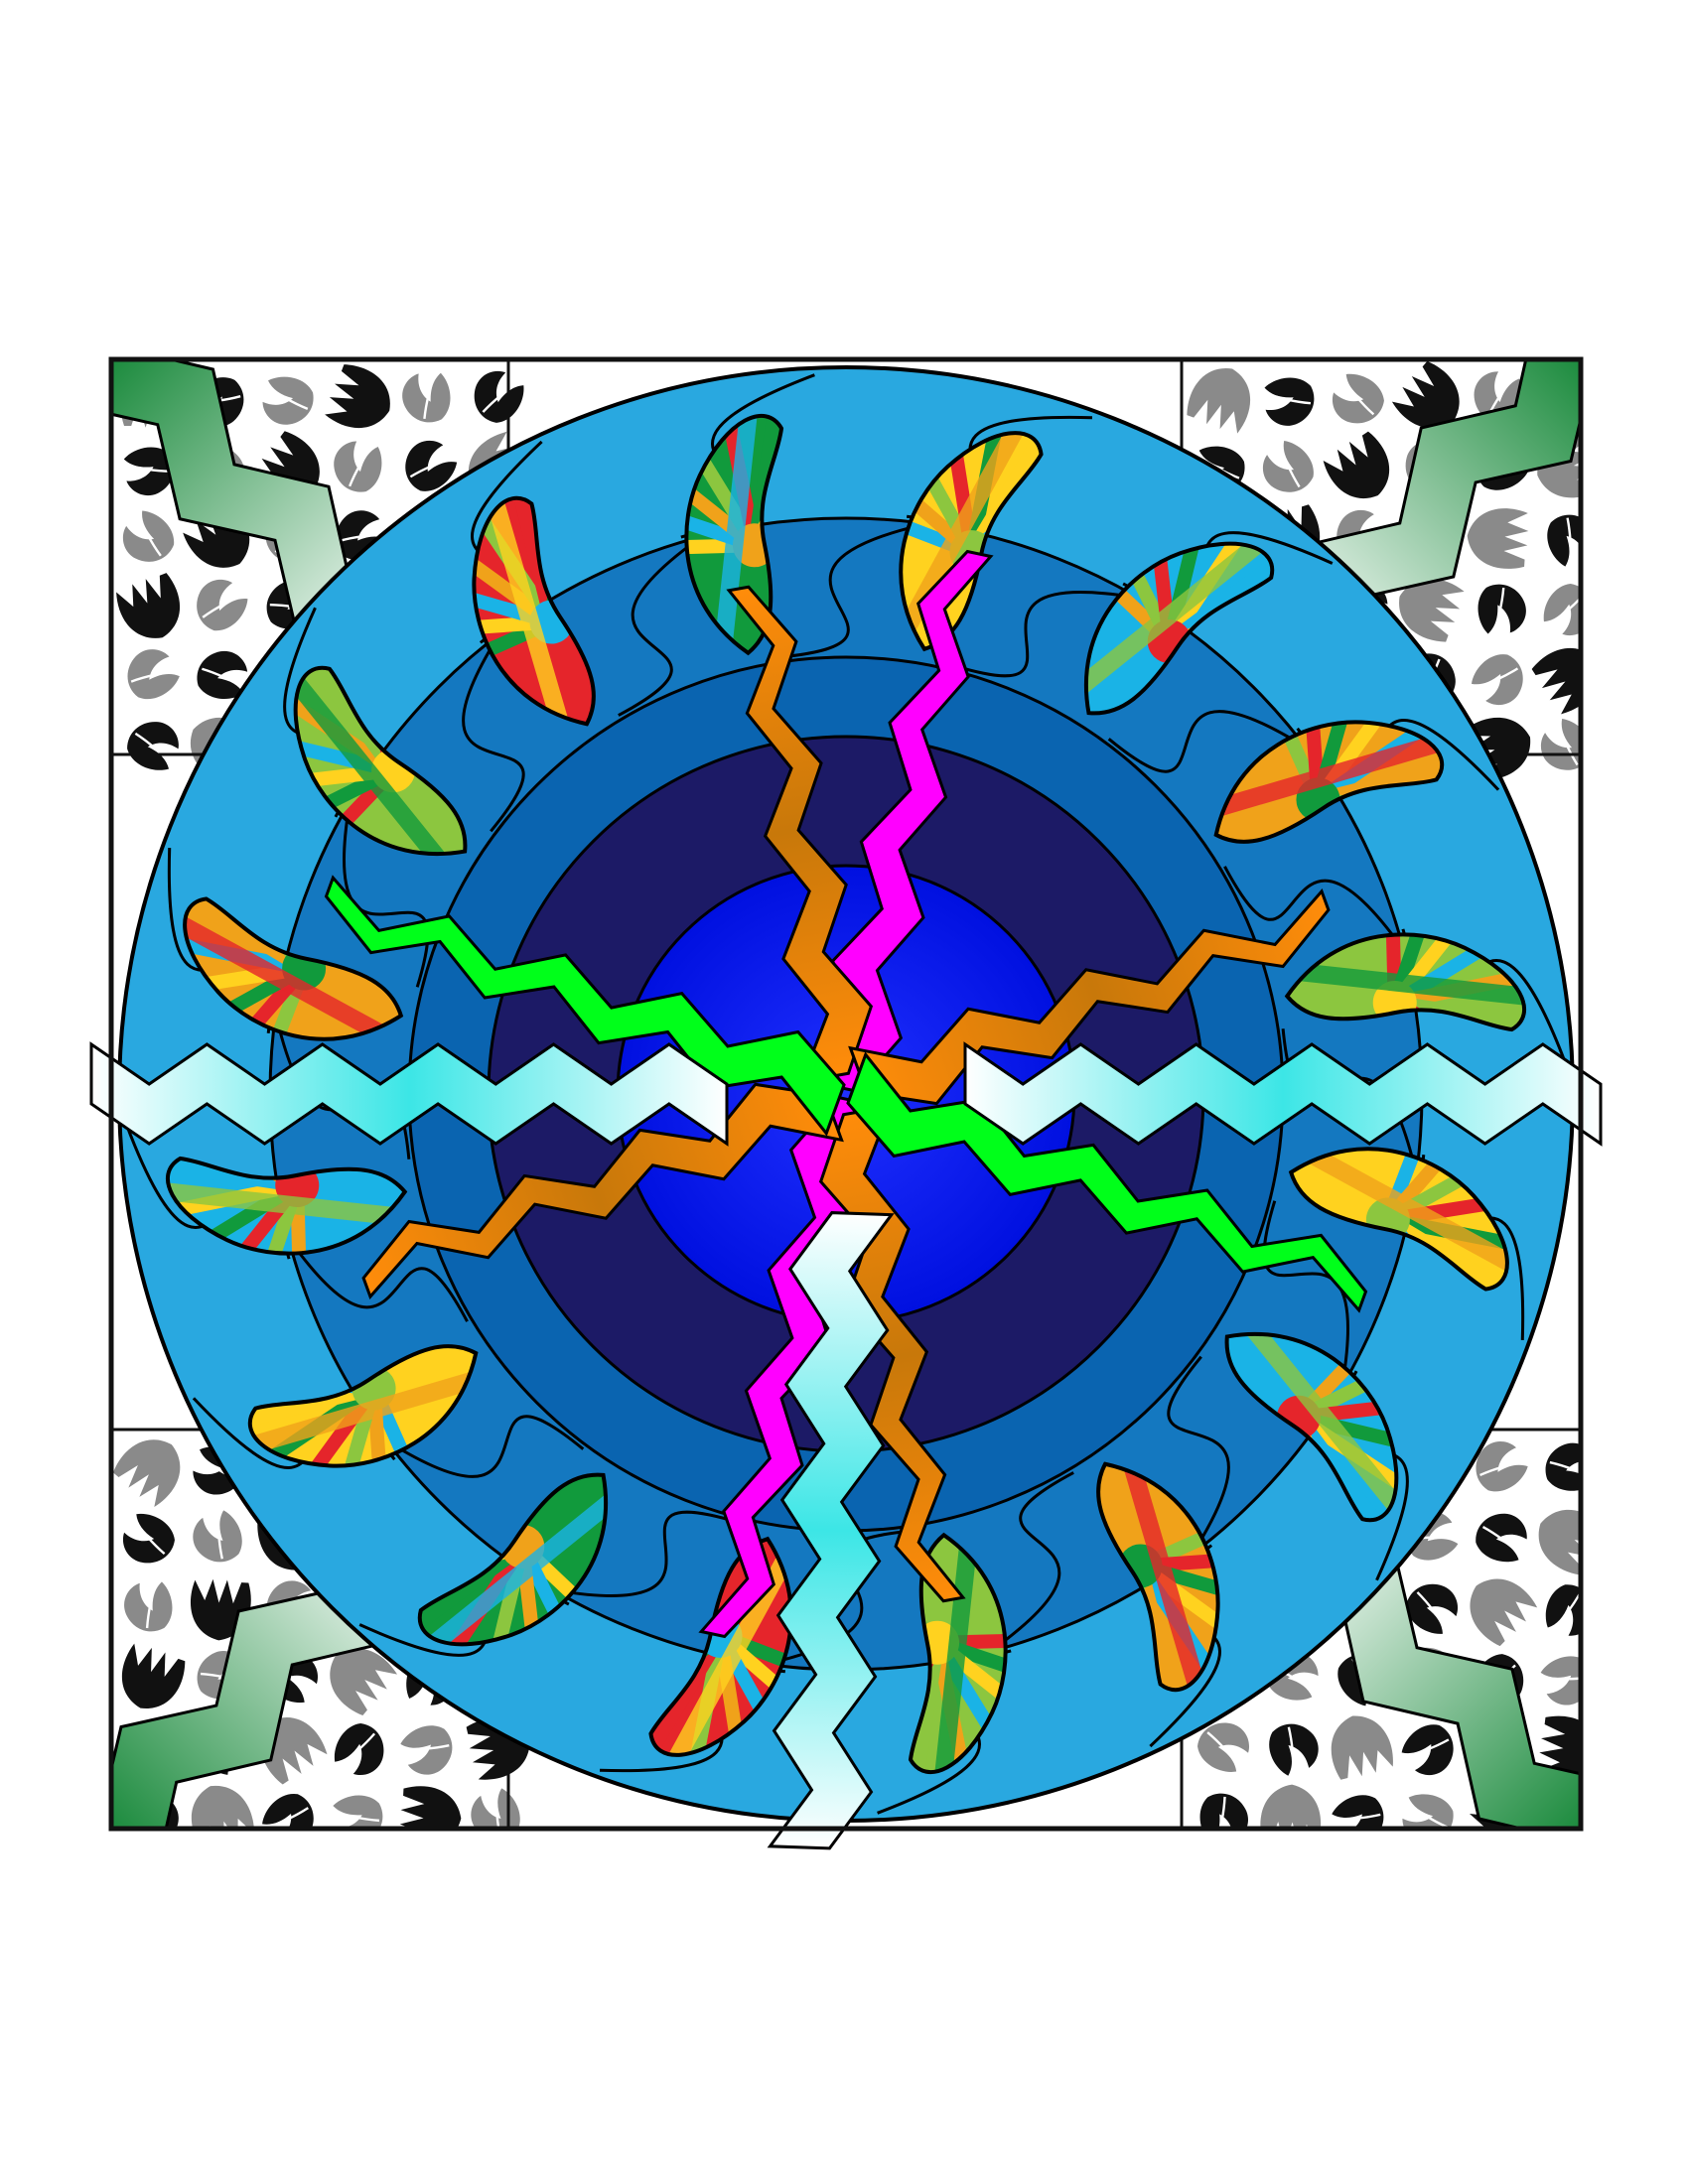  Describe the element at coordinates (897, 821) in the screenshot. I see `bolt-magenta` at that location.